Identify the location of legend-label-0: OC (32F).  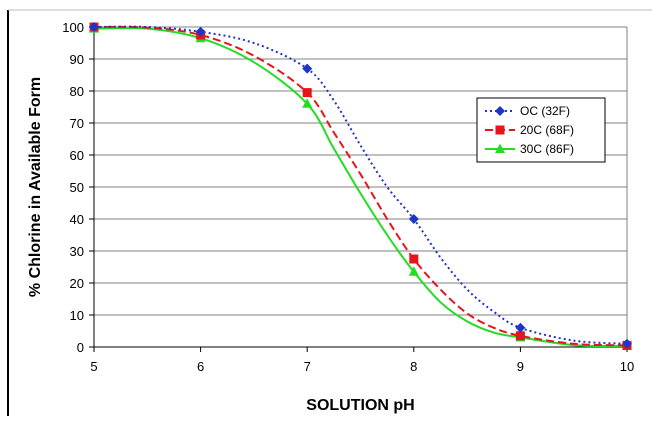
(545, 111).